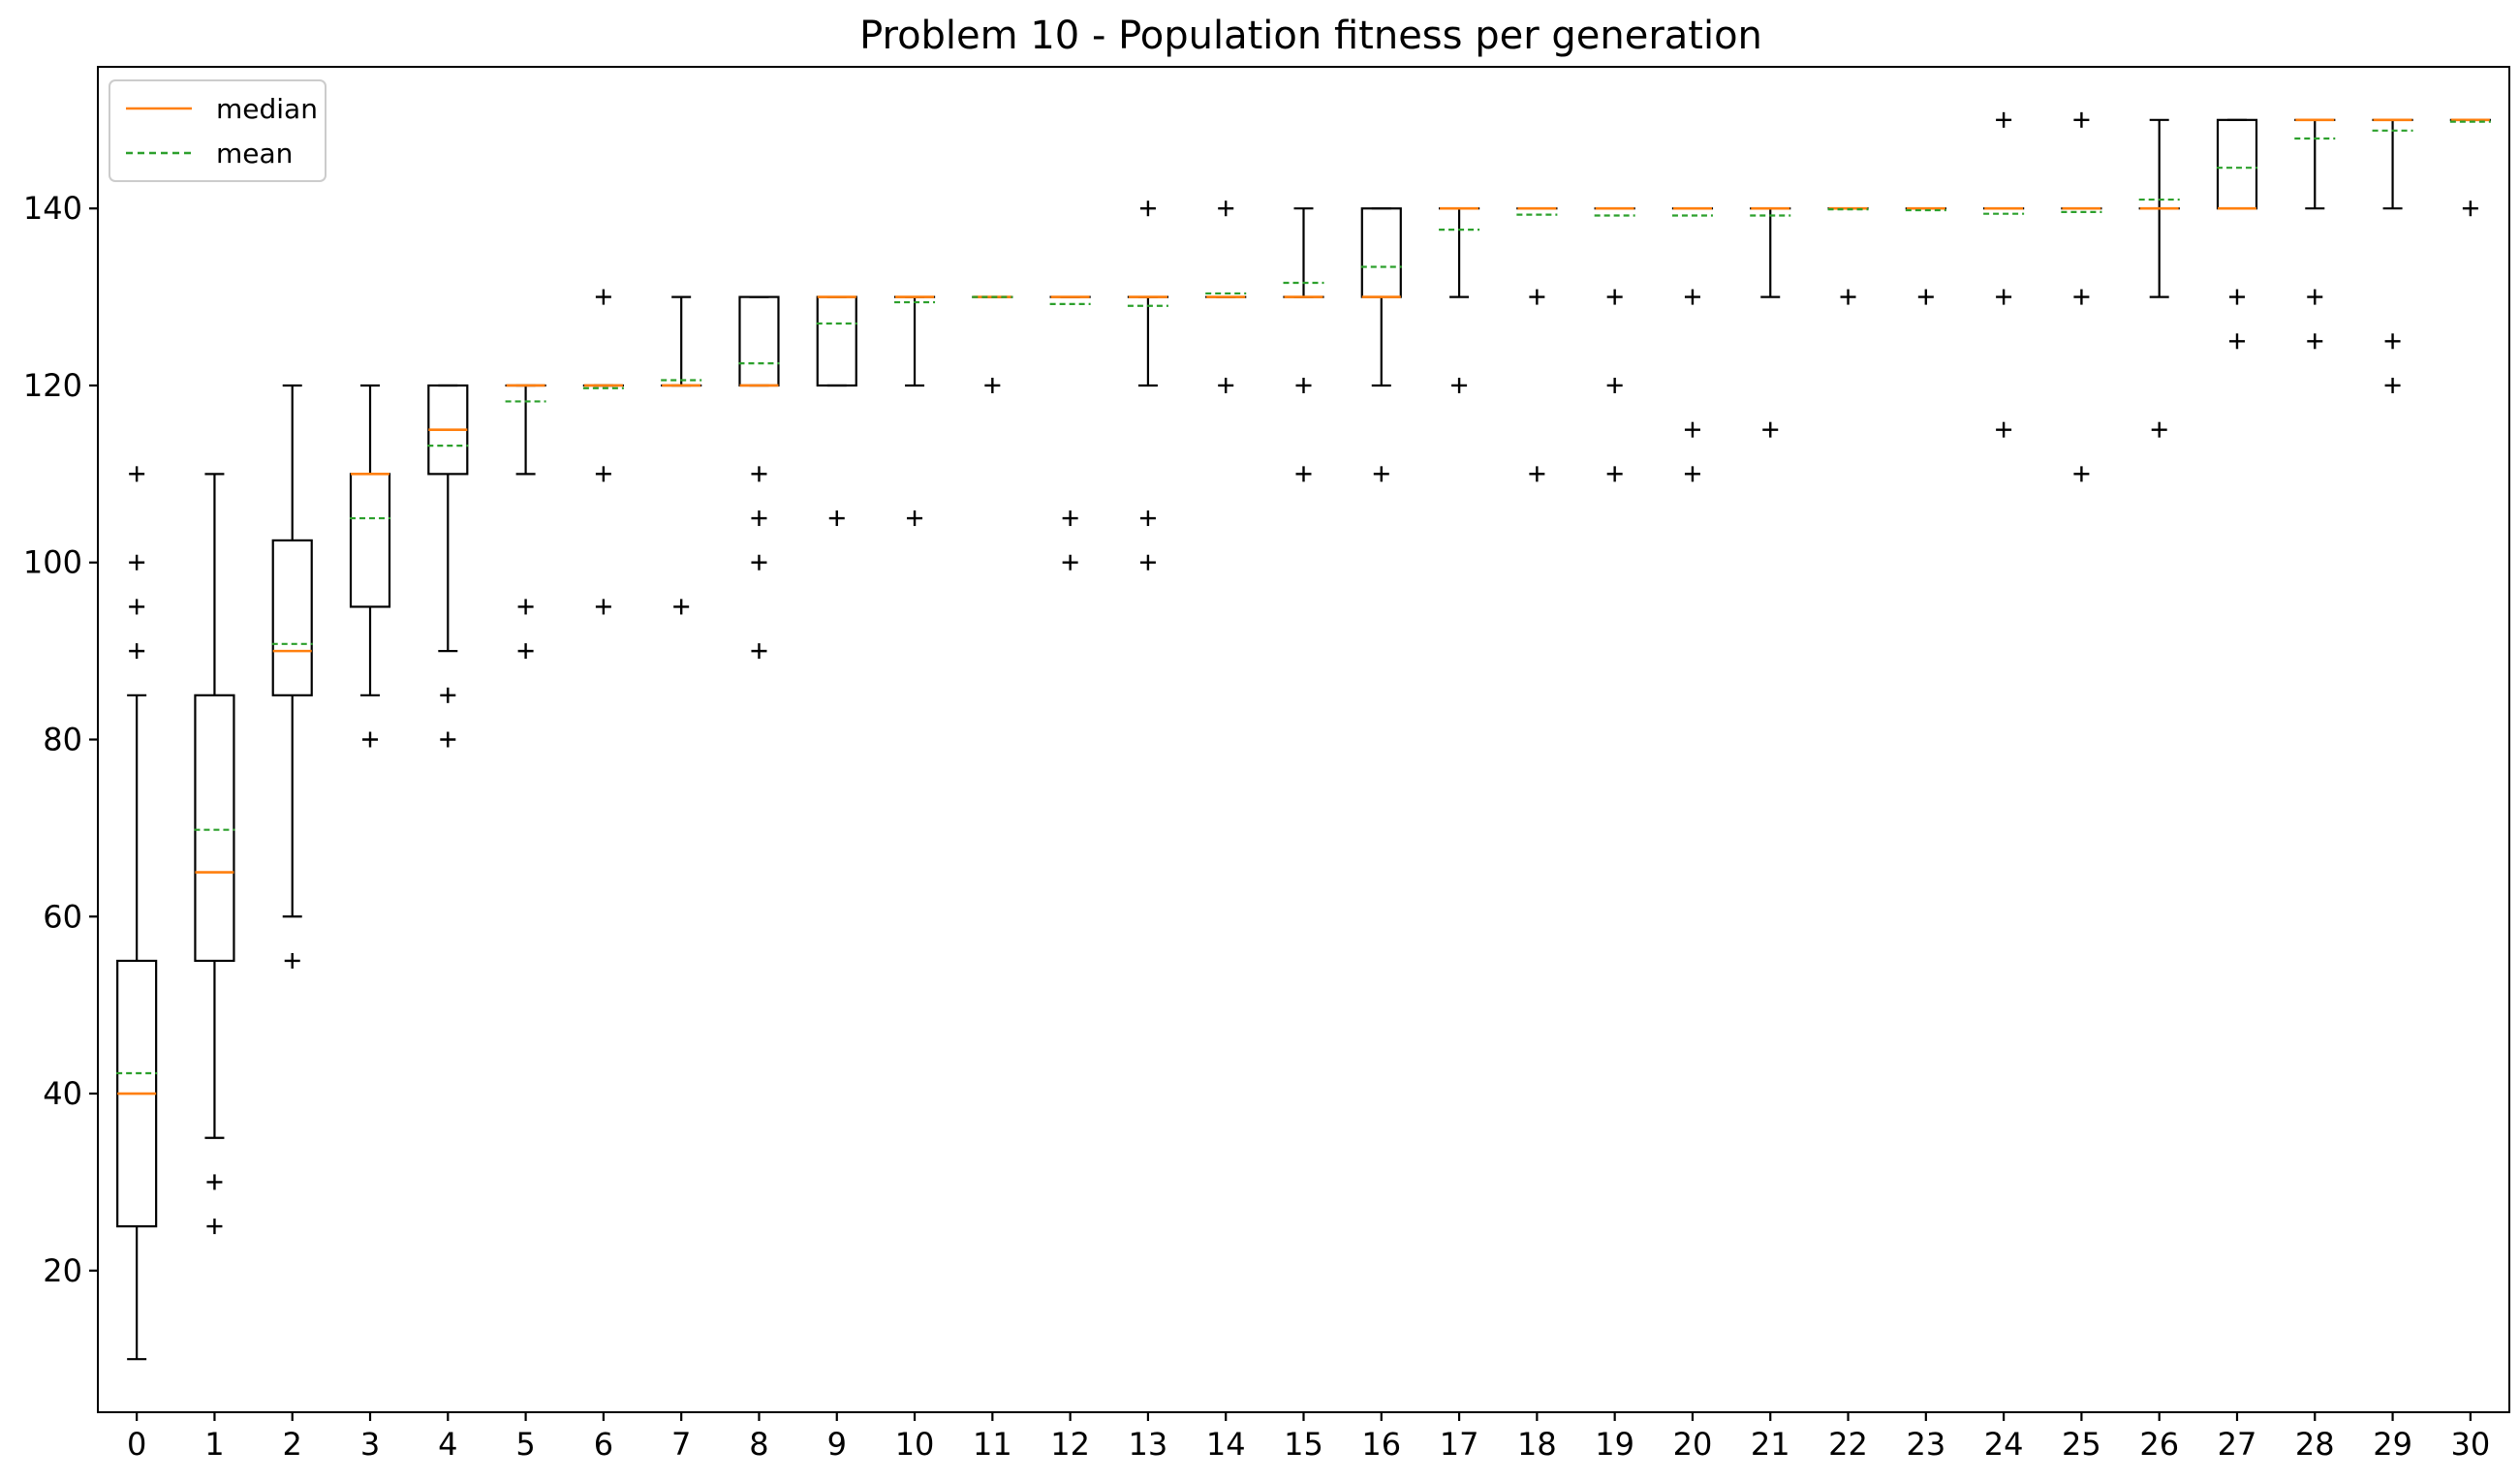 The height and width of the screenshot is (1481, 2520). I want to click on x-tick-label: 10, so click(915, 1444).